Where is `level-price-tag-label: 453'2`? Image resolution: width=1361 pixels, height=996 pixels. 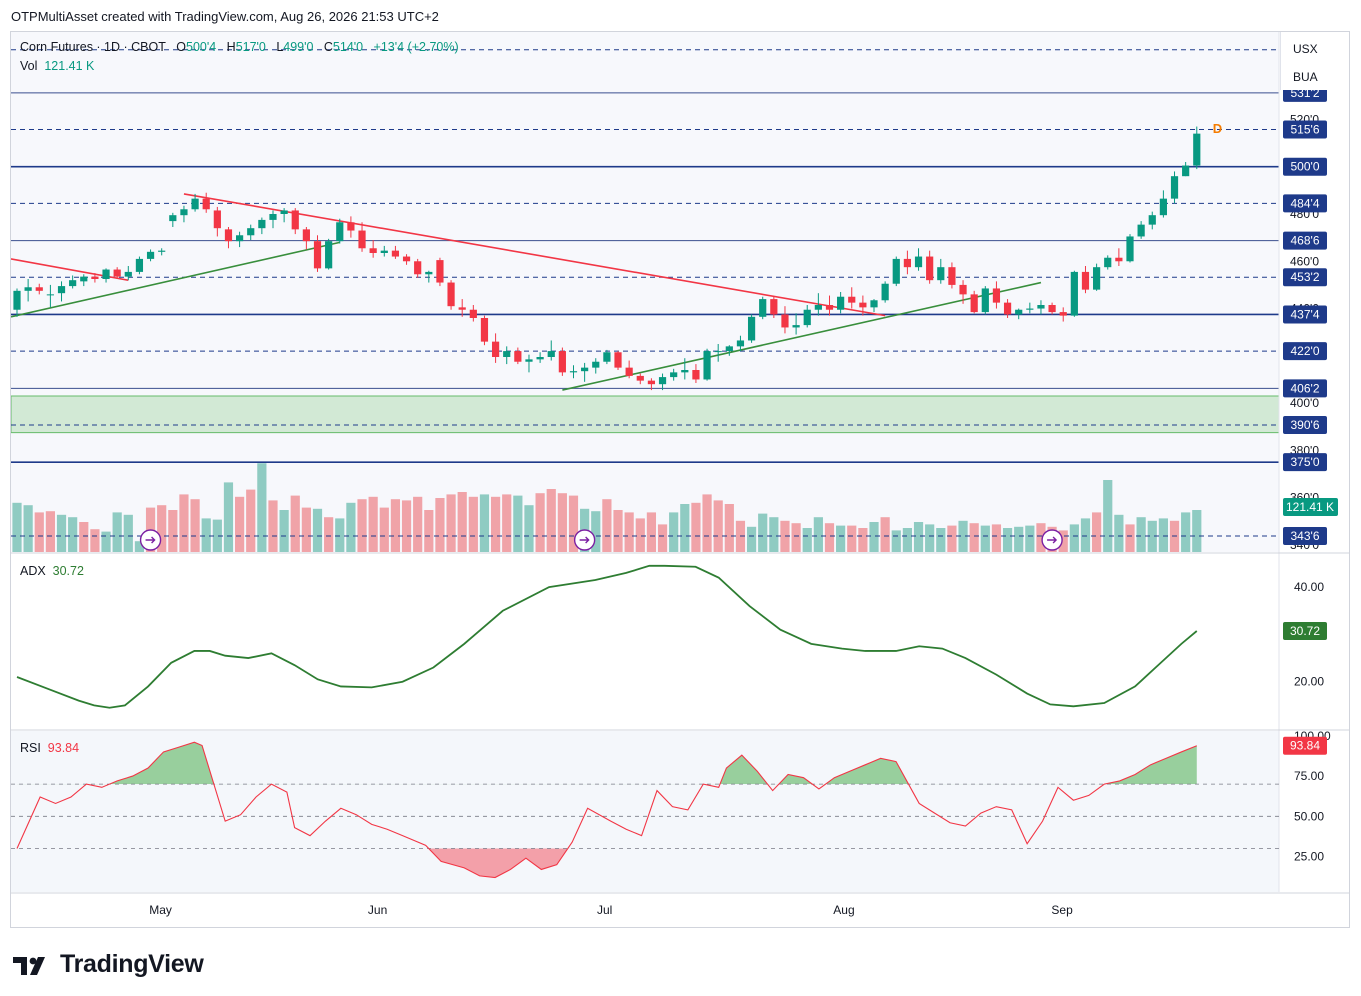
level-price-tag-label: 453'2 is located at coordinates (1305, 277).